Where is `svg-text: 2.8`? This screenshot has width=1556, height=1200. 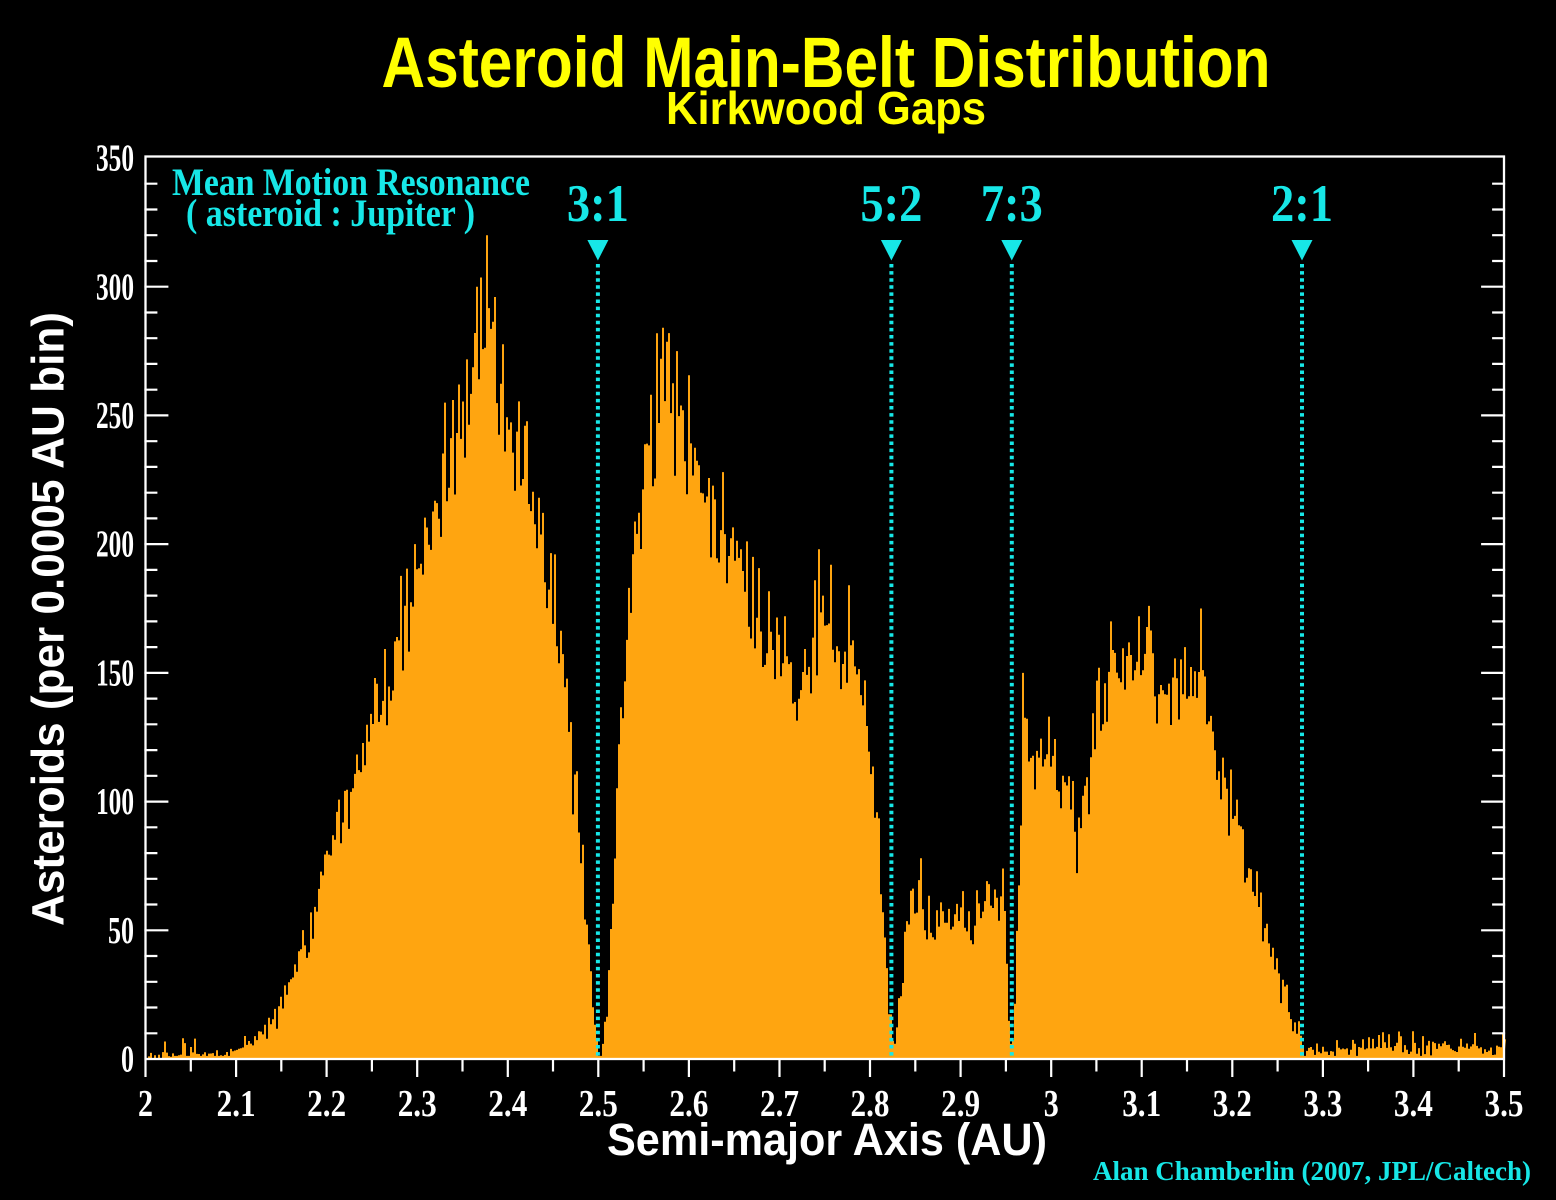 svg-text: 2.8 is located at coordinates (870, 1104).